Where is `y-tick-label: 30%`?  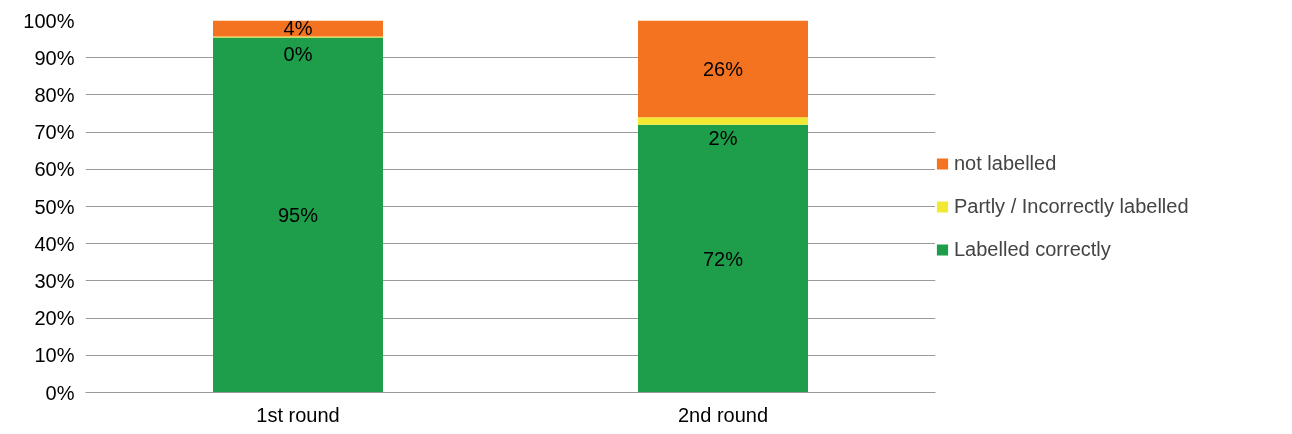
y-tick-label: 30% is located at coordinates (54, 280).